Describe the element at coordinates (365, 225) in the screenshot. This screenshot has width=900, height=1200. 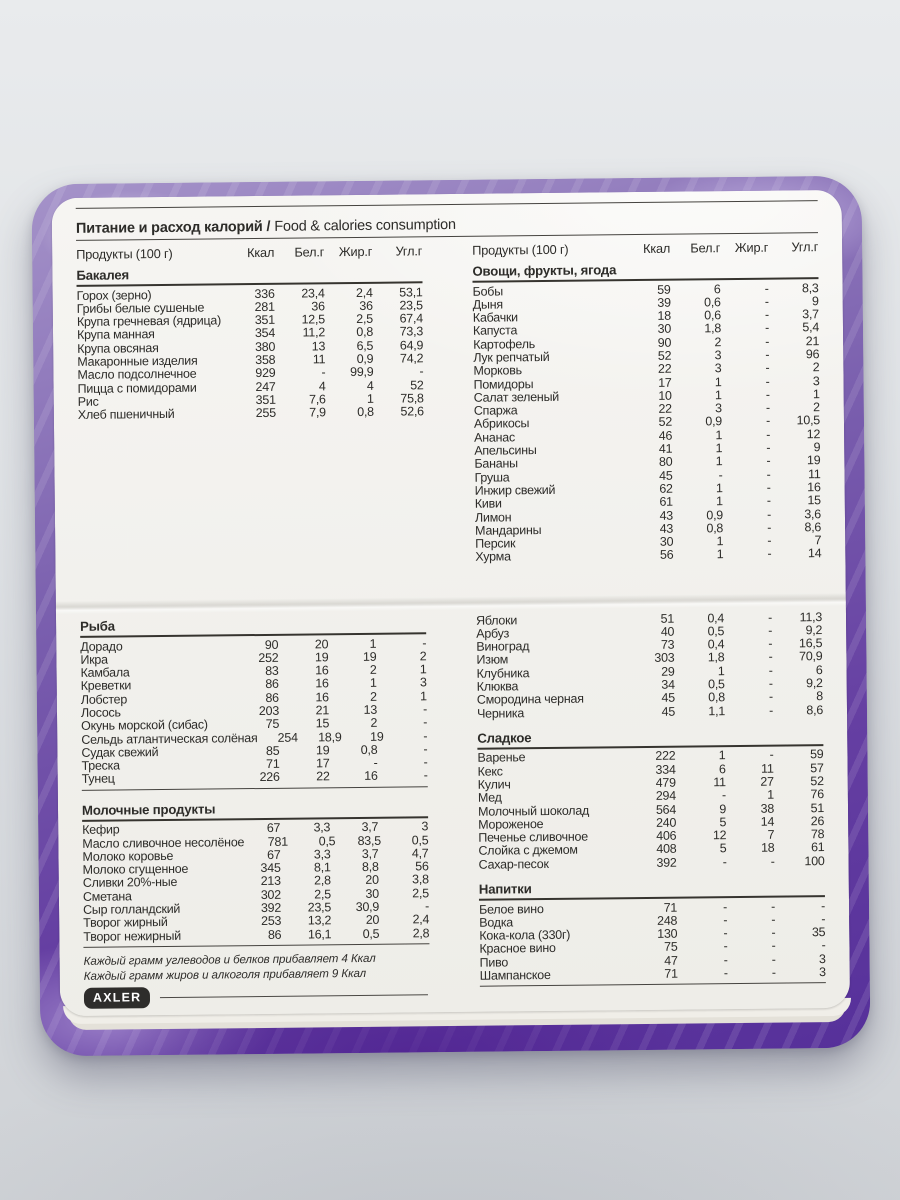
I see `page-title-en: Food & calories consumption` at that location.